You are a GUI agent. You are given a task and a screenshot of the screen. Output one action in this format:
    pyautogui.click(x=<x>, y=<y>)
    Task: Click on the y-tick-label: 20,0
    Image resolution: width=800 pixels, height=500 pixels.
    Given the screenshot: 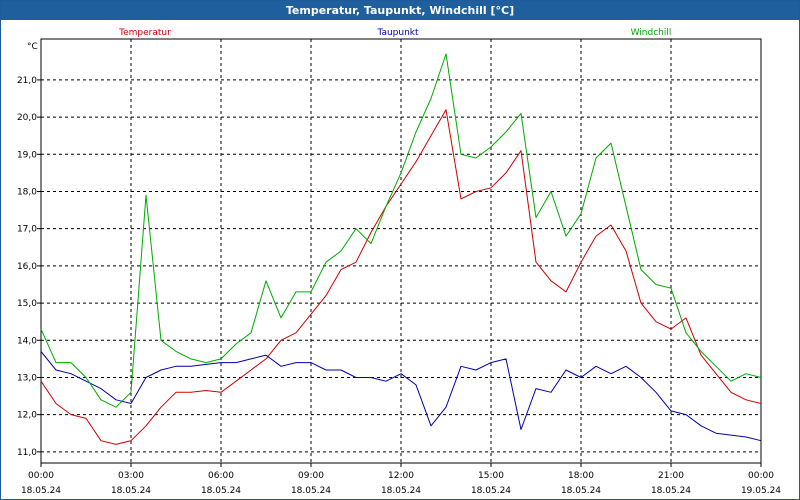 What is the action you would take?
    pyautogui.click(x=27, y=118)
    